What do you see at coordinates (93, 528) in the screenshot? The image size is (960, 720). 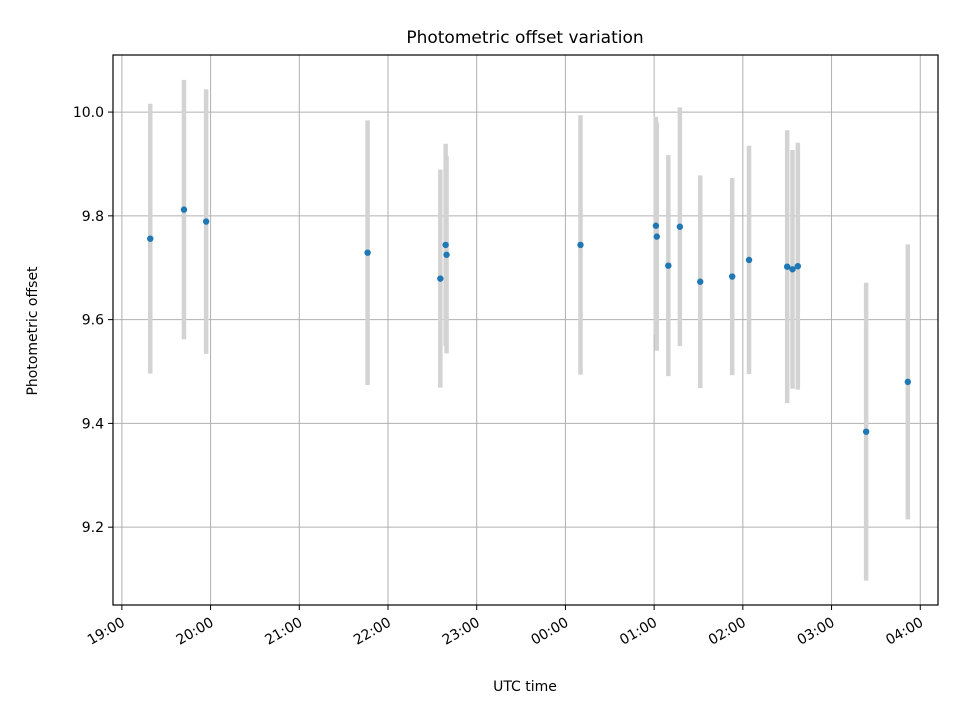 I see `y-tick-label: 9.2` at bounding box center [93, 528].